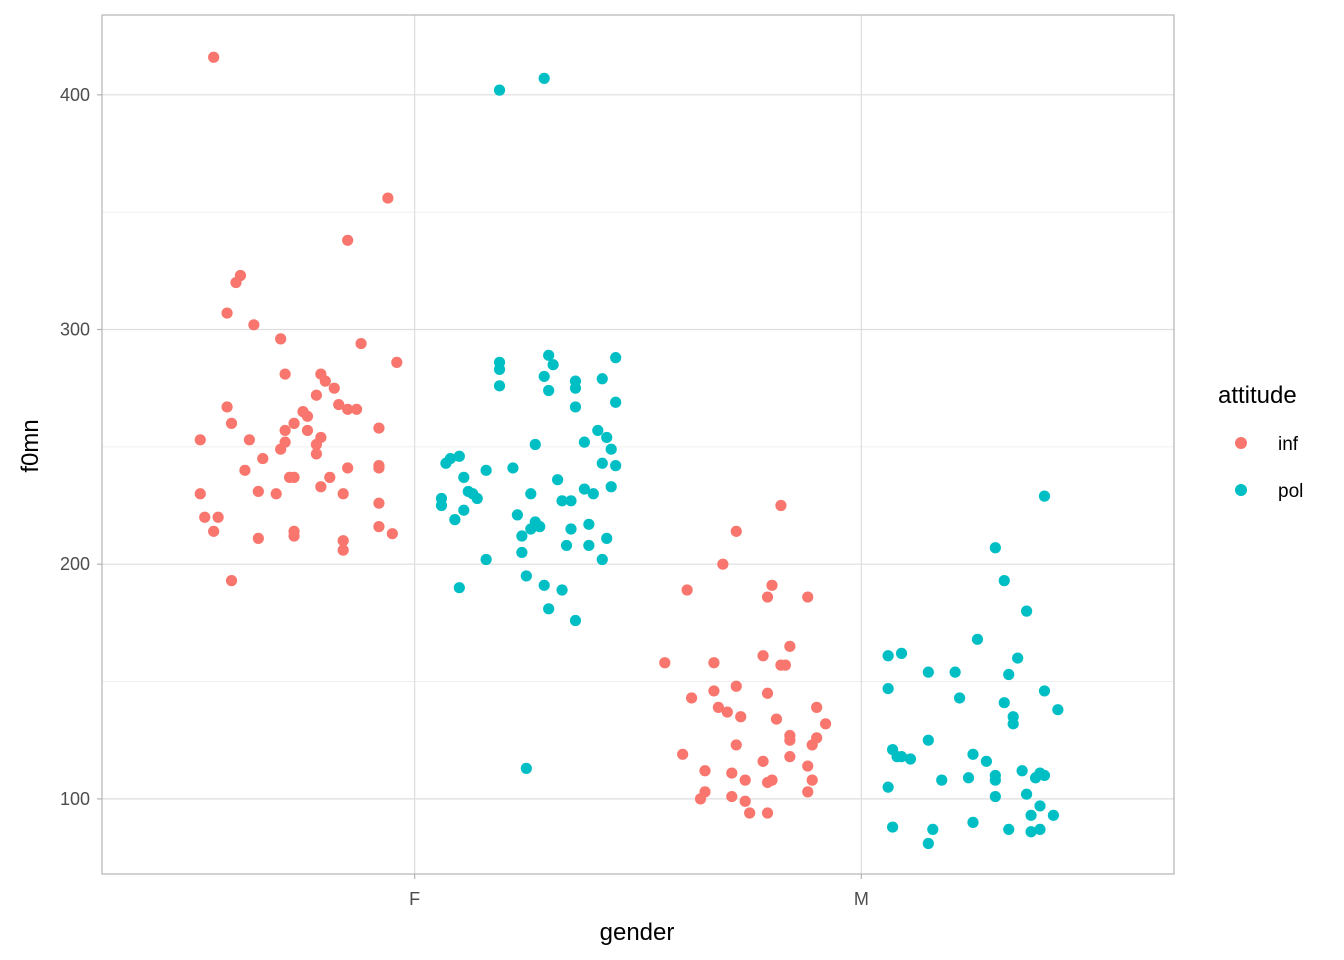 Image resolution: width=1344 pixels, height=960 pixels. What do you see at coordinates (1257, 395) in the screenshot?
I see `legend-title: attitude` at bounding box center [1257, 395].